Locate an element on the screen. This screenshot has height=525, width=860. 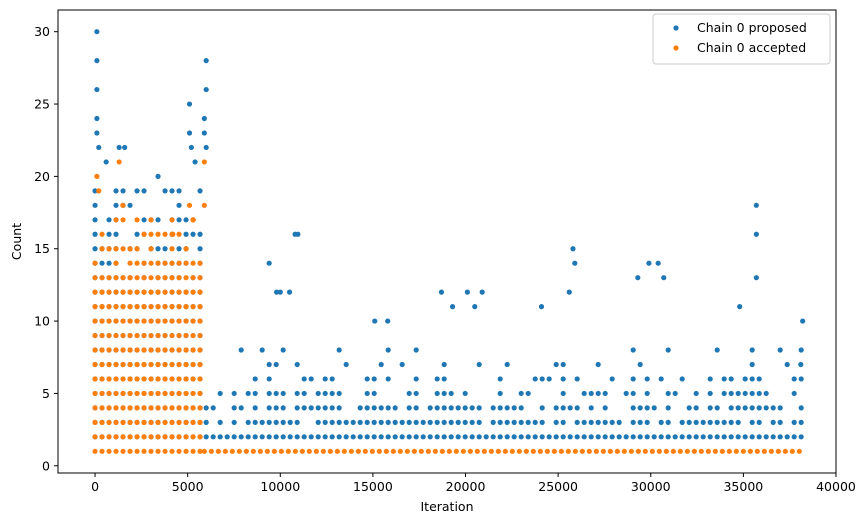
x-tick-label: 30000 is located at coordinates (651, 486).